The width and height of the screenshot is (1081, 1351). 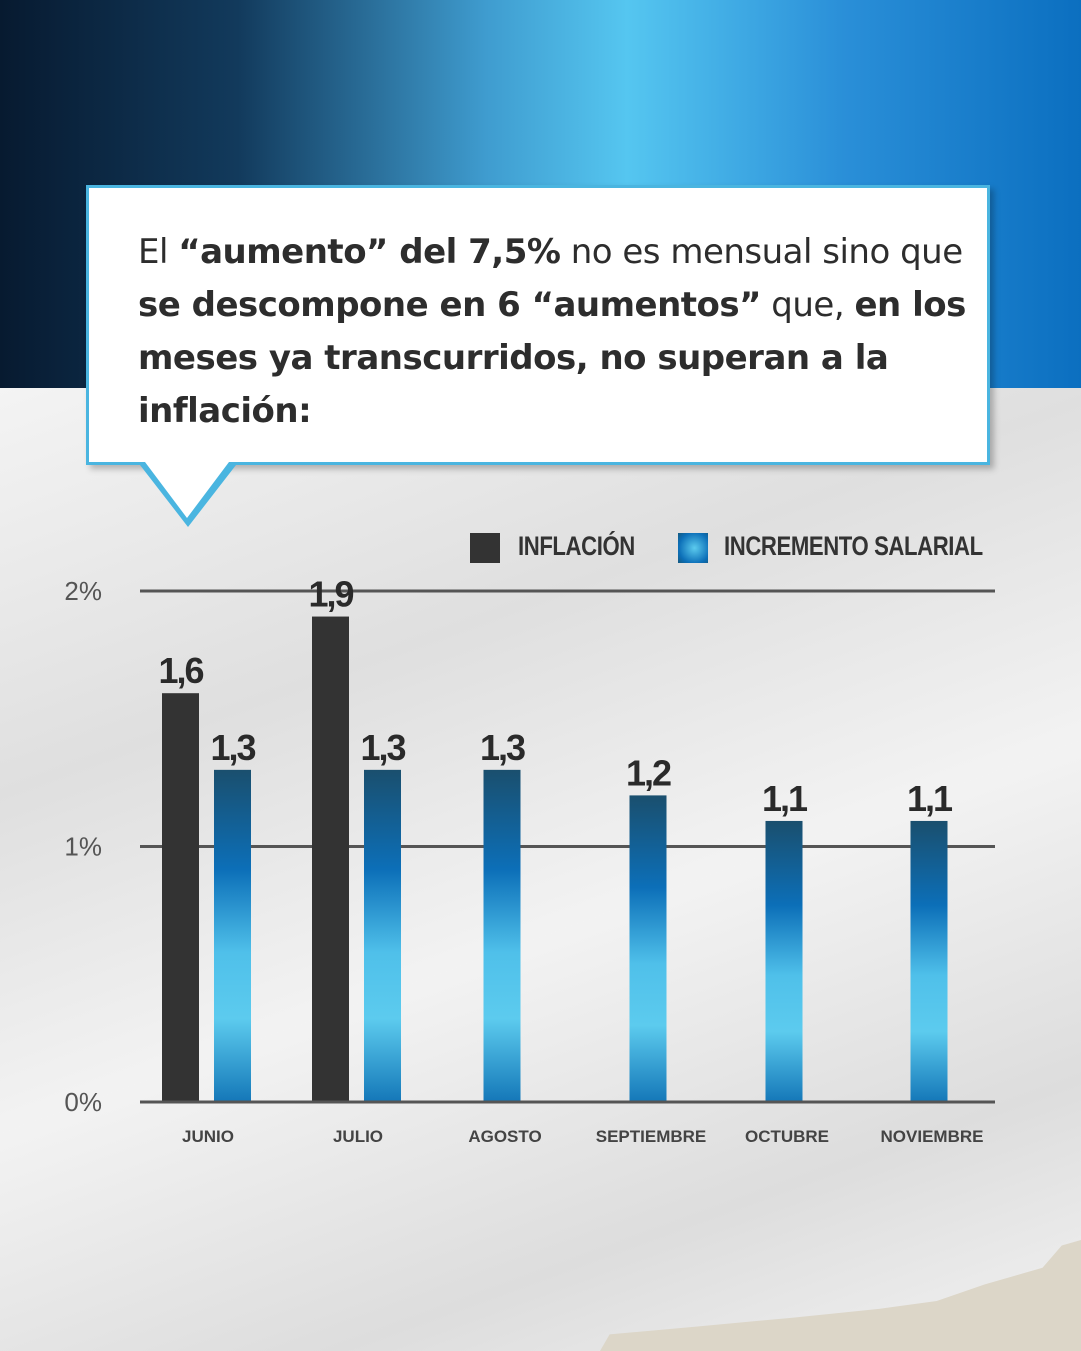 I want to click on legend-label-salary: INCREMENTO SALARIAL, so click(x=853, y=546).